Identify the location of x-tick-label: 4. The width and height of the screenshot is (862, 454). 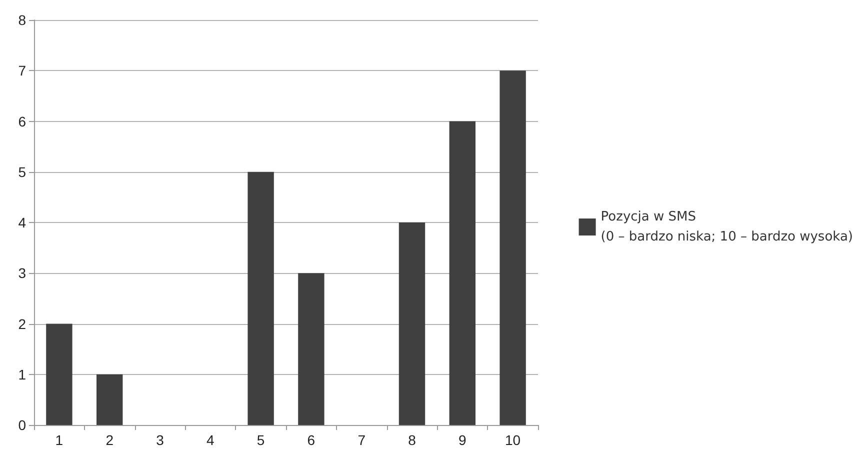
(210, 440).